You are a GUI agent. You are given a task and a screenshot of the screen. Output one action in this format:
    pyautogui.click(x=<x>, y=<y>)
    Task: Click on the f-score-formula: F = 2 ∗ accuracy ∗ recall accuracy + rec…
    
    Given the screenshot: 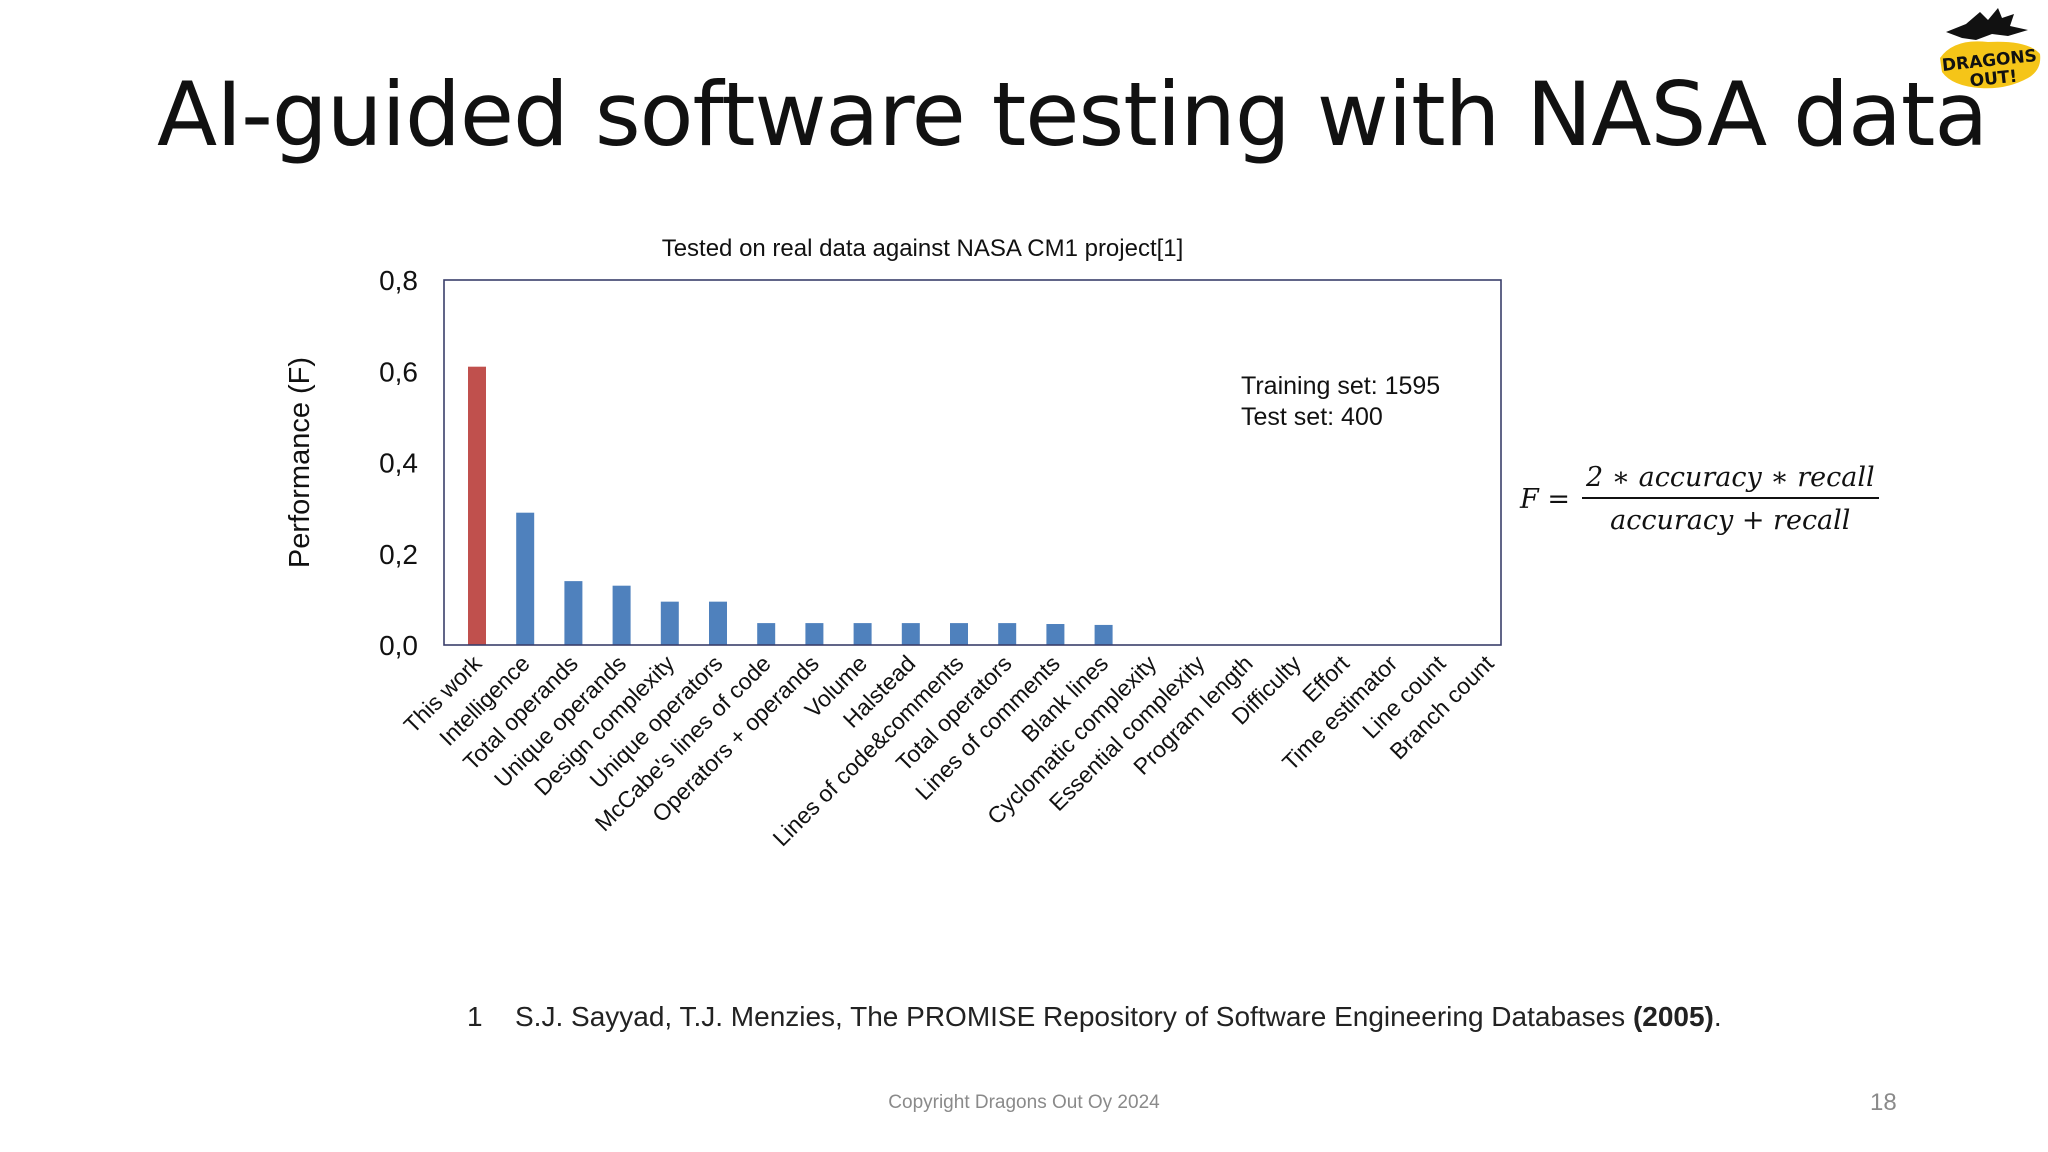 What is the action you would take?
    pyautogui.click(x=1699, y=499)
    